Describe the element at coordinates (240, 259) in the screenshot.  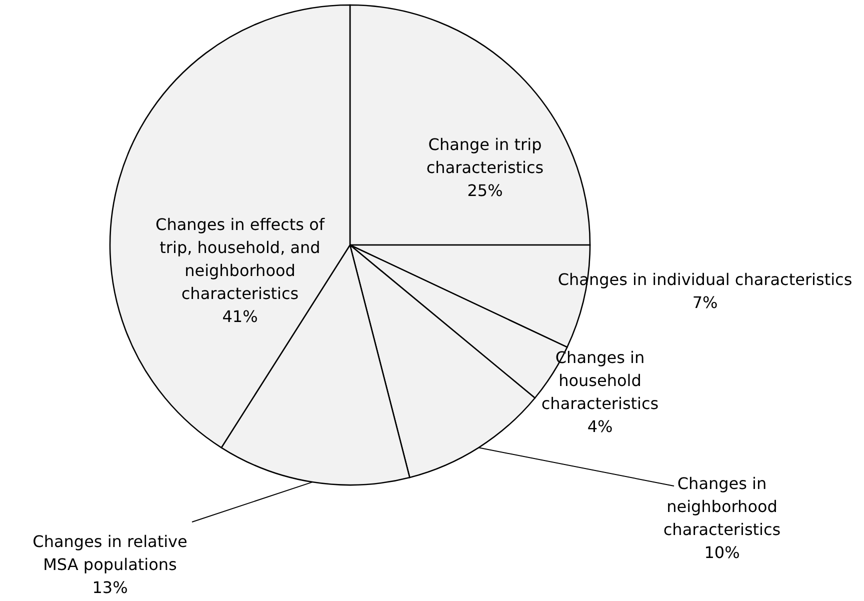
I see `slice-label: Changes in effects of trip, household, and neighborhood characteristics` at that location.